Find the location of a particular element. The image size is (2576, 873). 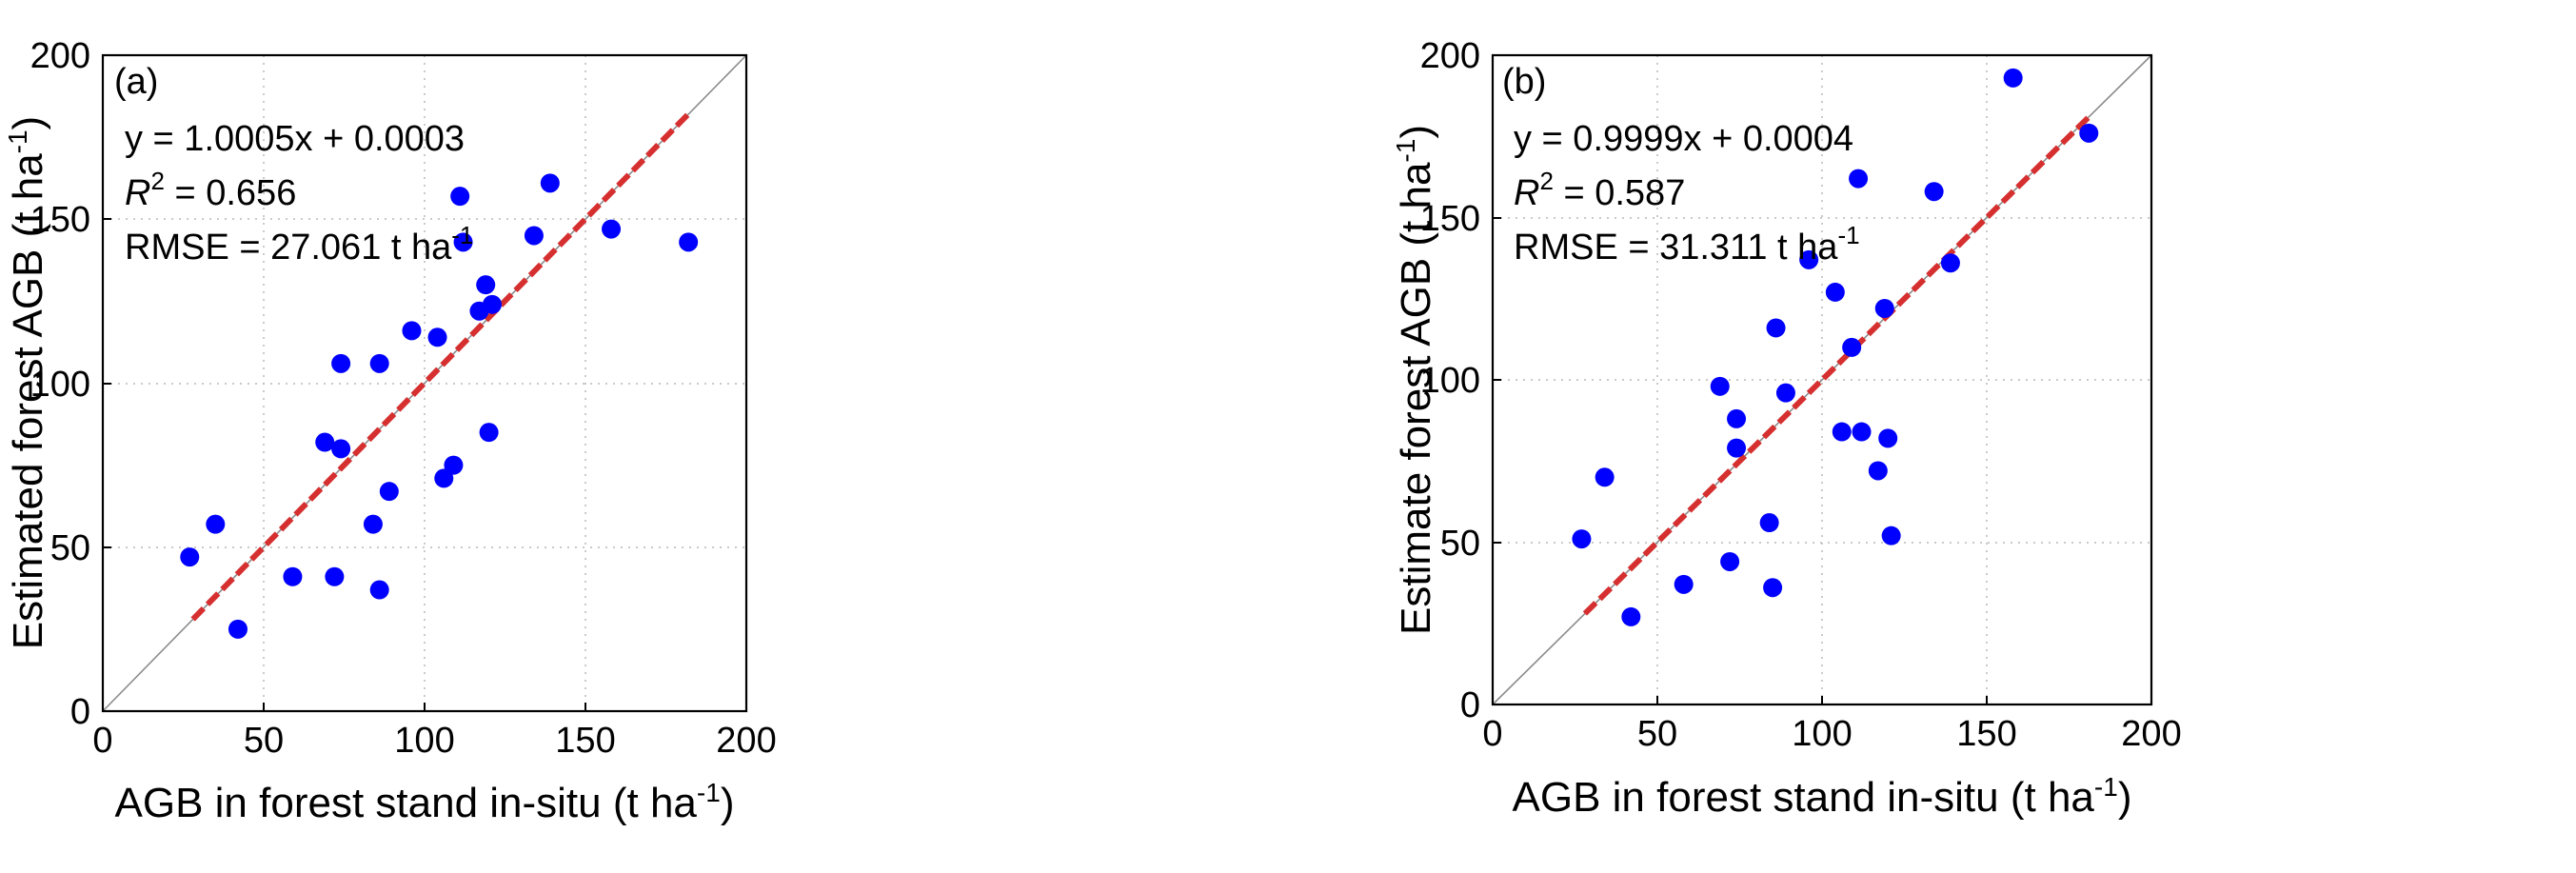

fit-line-b is located at coordinates (1836, 365).